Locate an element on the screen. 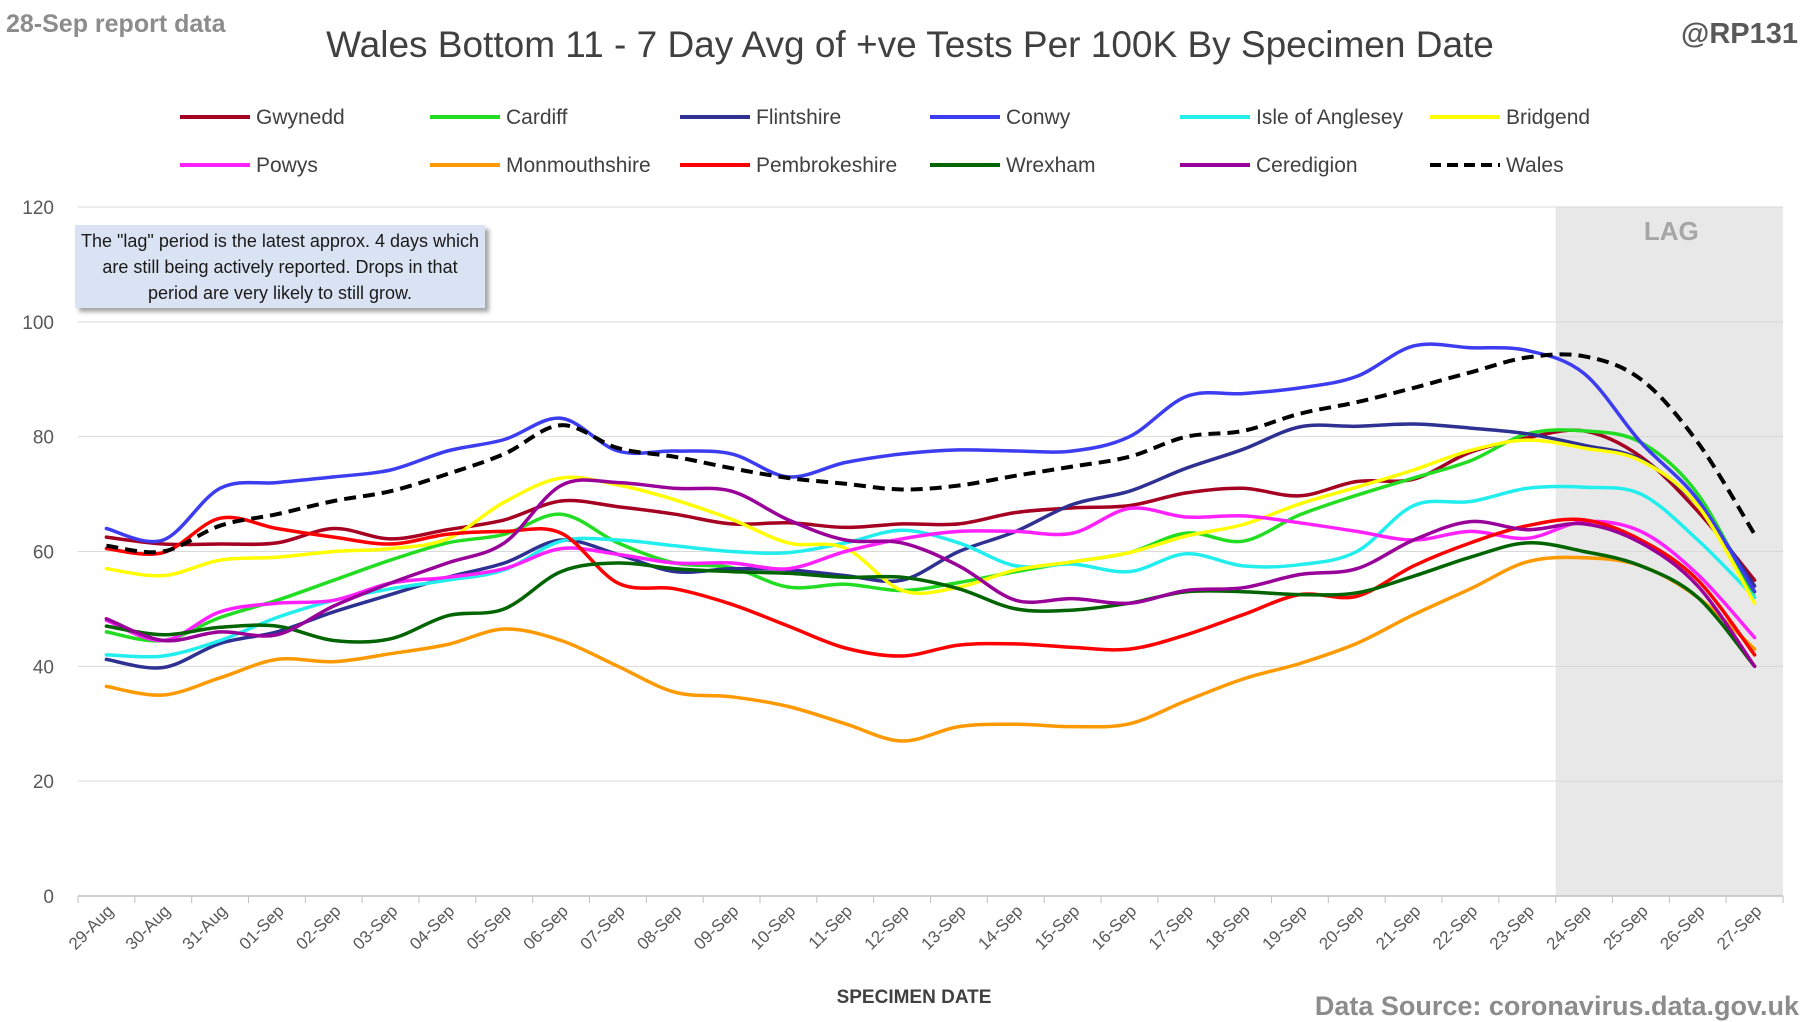 Image resolution: width=1820 pixels, height=1022 pixels. x-tick-label: 16-Sep is located at coordinates (1114, 927).